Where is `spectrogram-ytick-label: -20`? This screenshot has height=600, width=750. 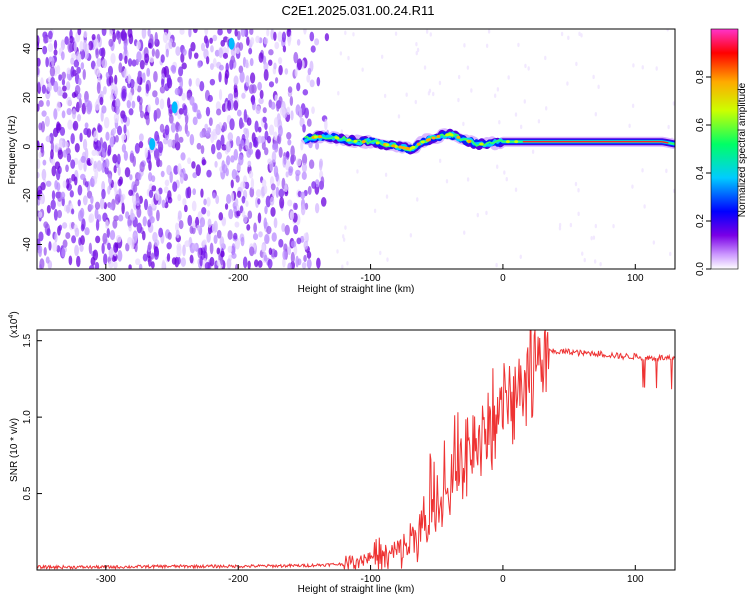
spectrogram-ytick-label: -20 is located at coordinates (27, 195).